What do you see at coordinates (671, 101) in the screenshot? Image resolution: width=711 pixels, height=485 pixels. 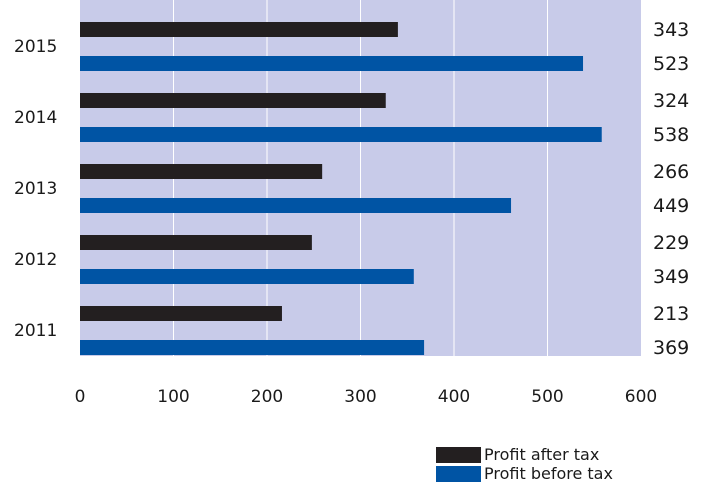 I see `data-label: 324` at bounding box center [671, 101].